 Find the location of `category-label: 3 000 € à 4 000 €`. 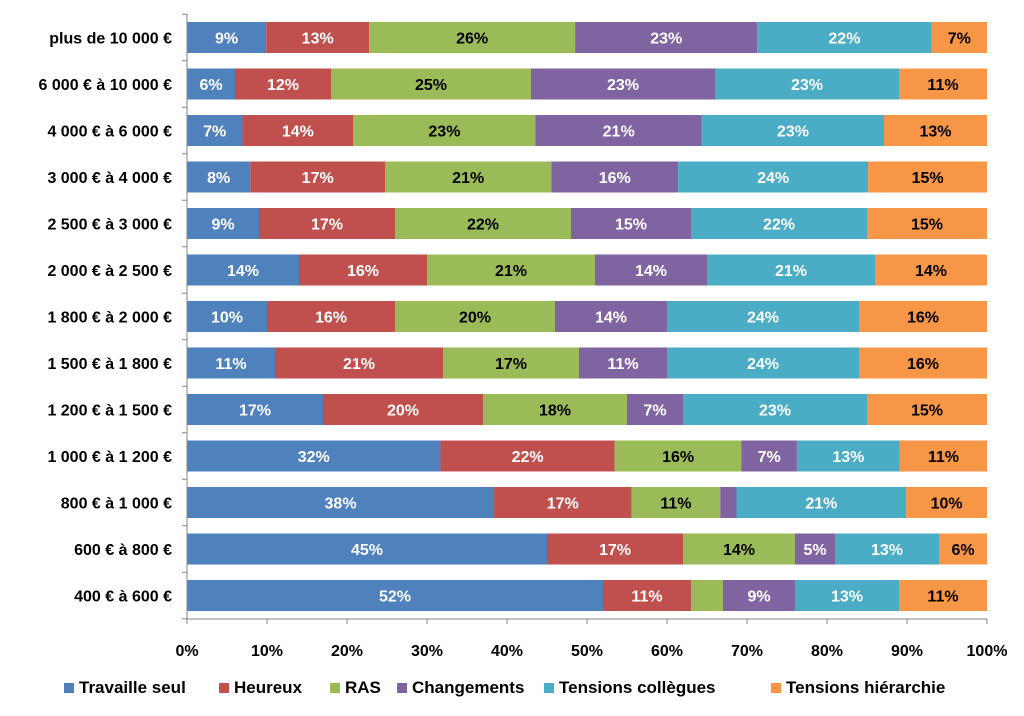

category-label: 3 000 € à 4 000 € is located at coordinates (109, 178).